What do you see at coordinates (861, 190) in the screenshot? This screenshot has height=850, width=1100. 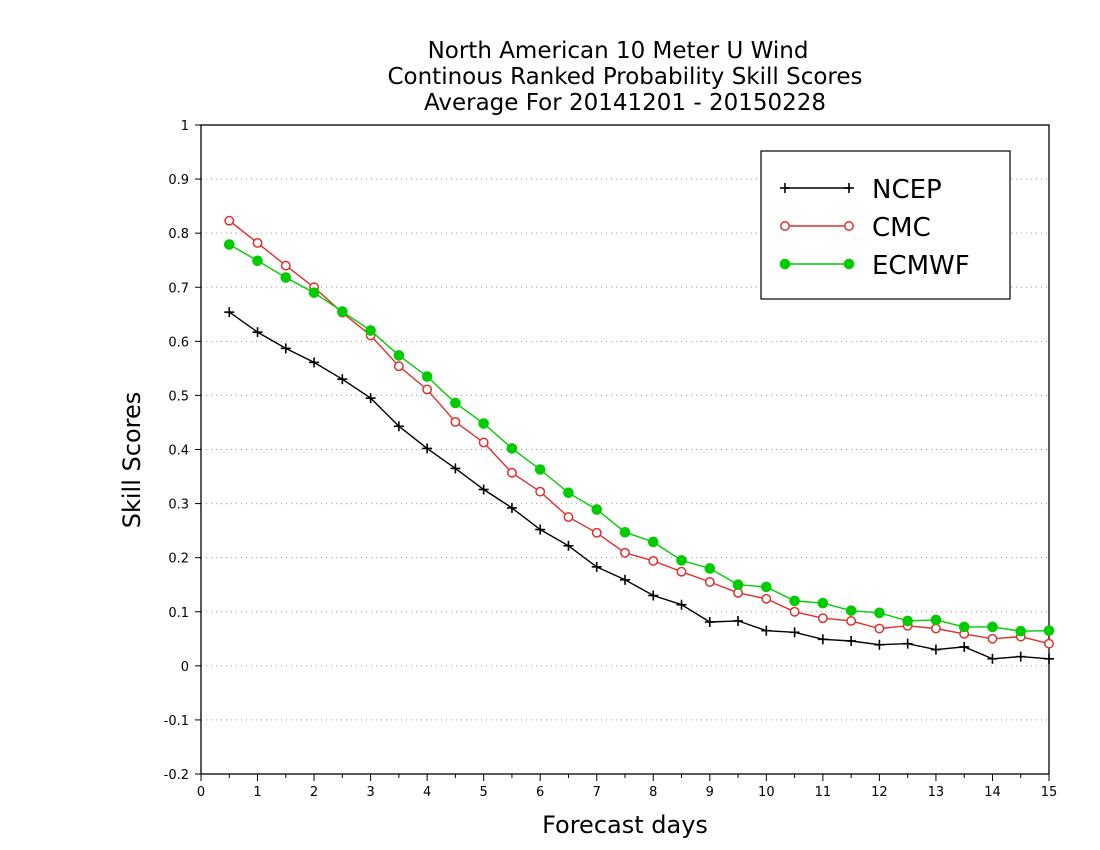 I see `legend-entry-ncep: NCEP` at bounding box center [861, 190].